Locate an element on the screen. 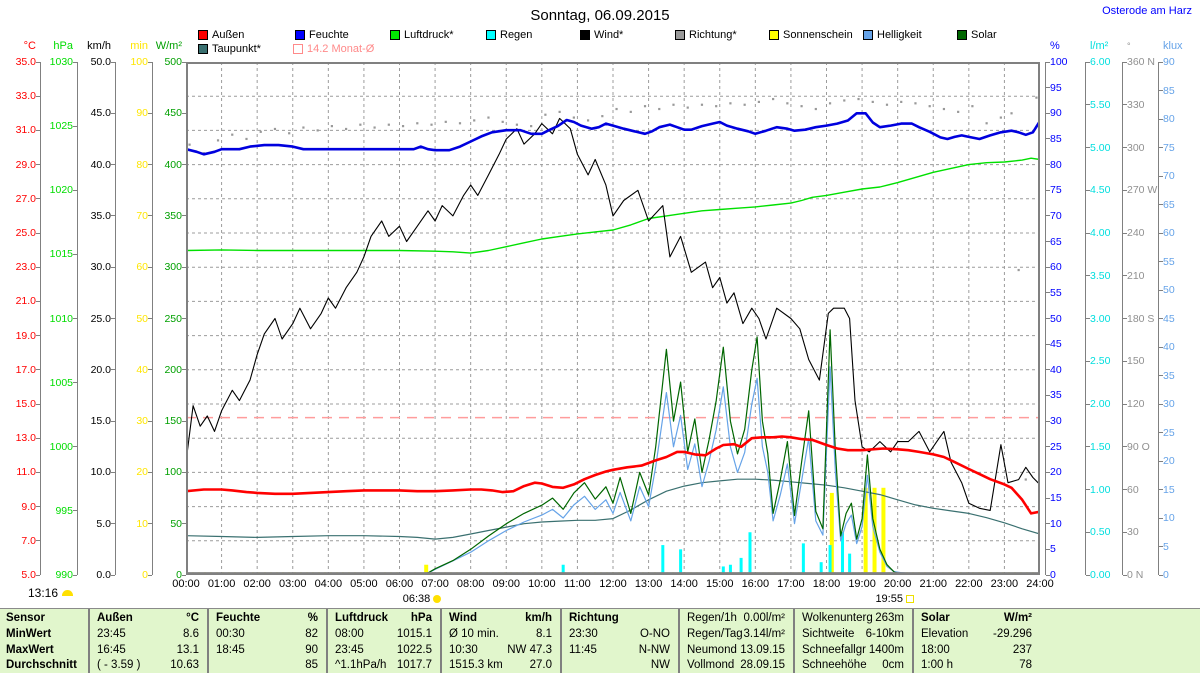  stats-cell-label: Regen/Tag is located at coordinates (715, 633).